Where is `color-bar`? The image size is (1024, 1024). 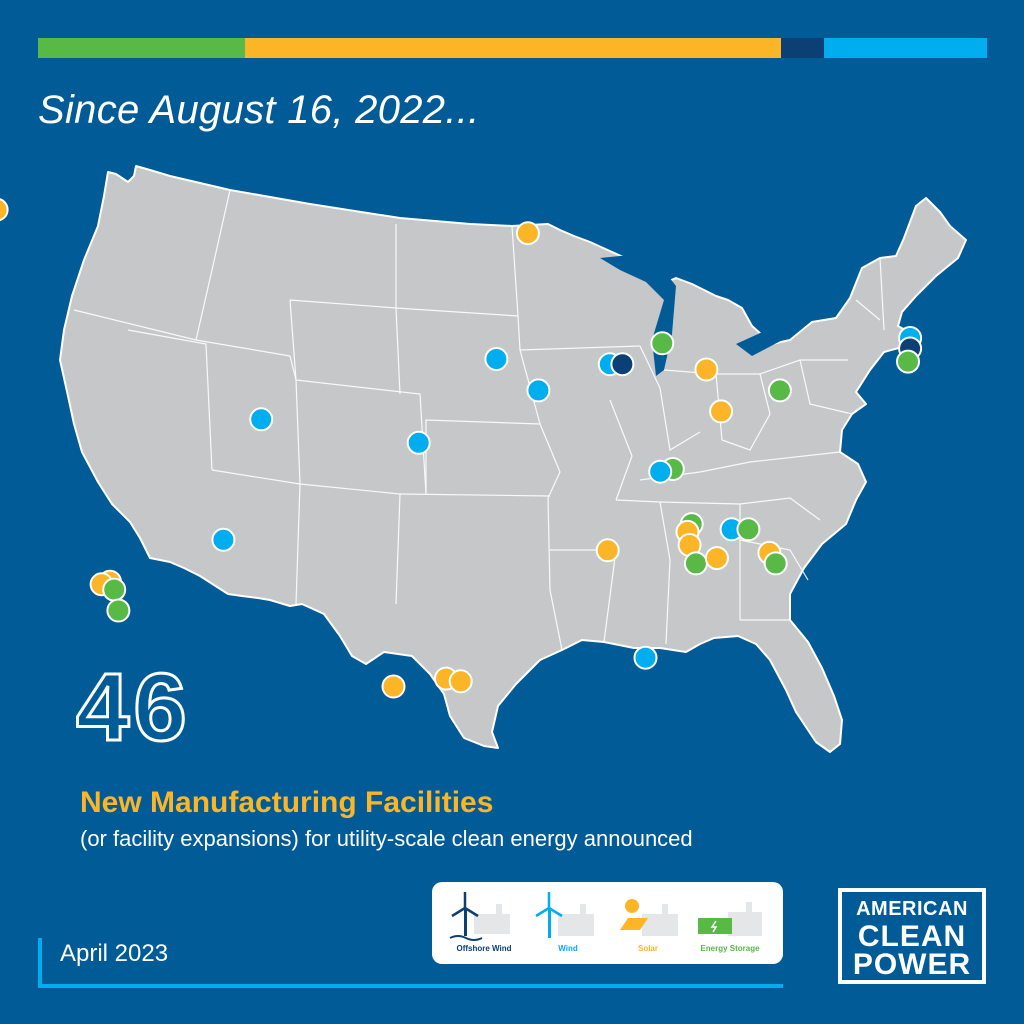 color-bar is located at coordinates (512, 48).